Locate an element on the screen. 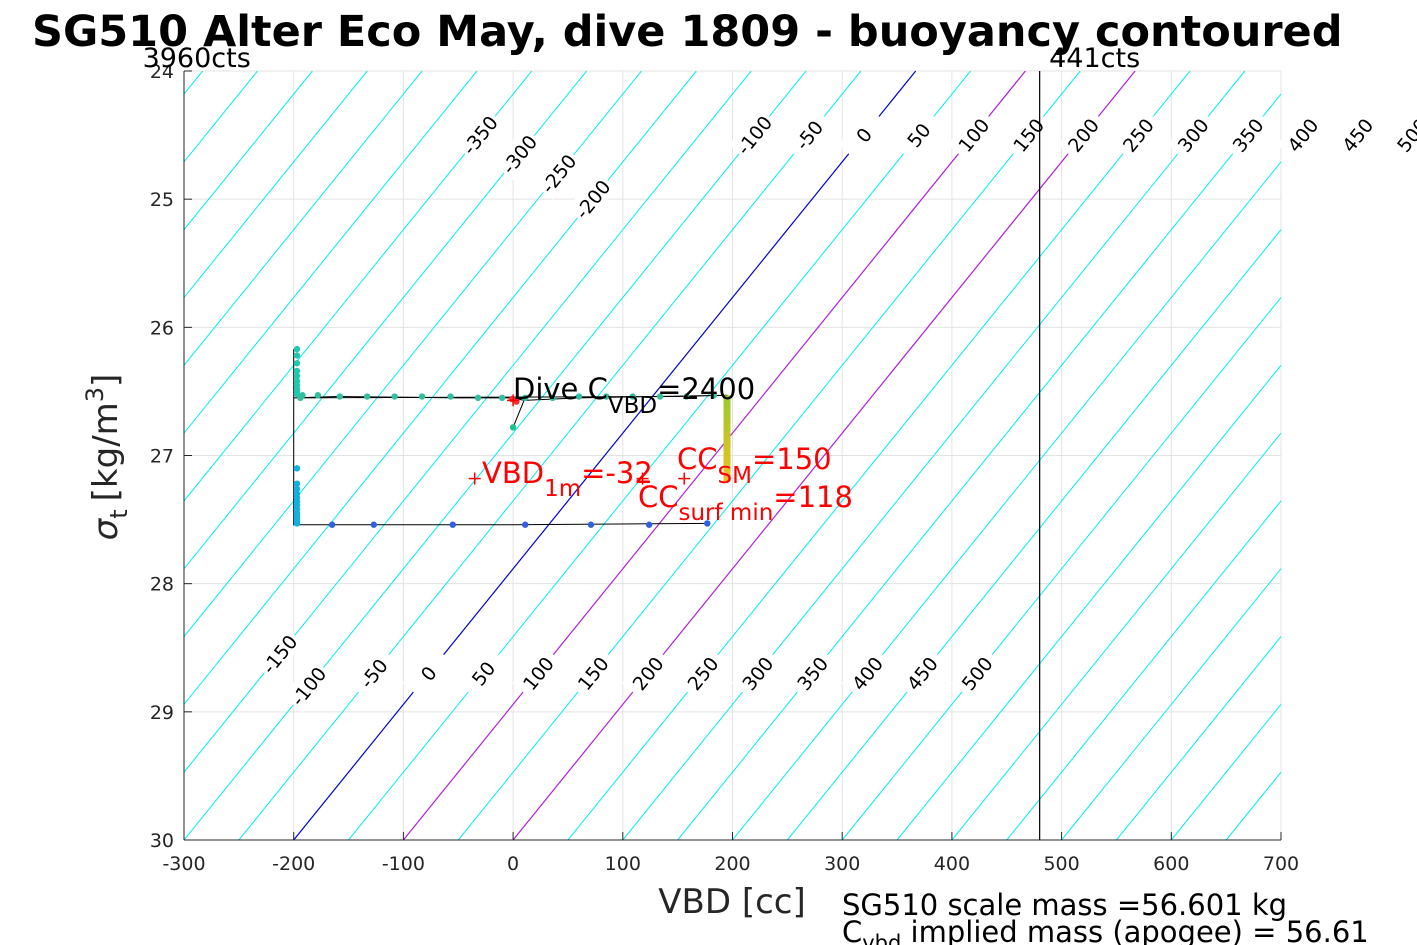 The width and height of the screenshot is (1417, 945). cc-surf-sub: surf min is located at coordinates (726, 513).